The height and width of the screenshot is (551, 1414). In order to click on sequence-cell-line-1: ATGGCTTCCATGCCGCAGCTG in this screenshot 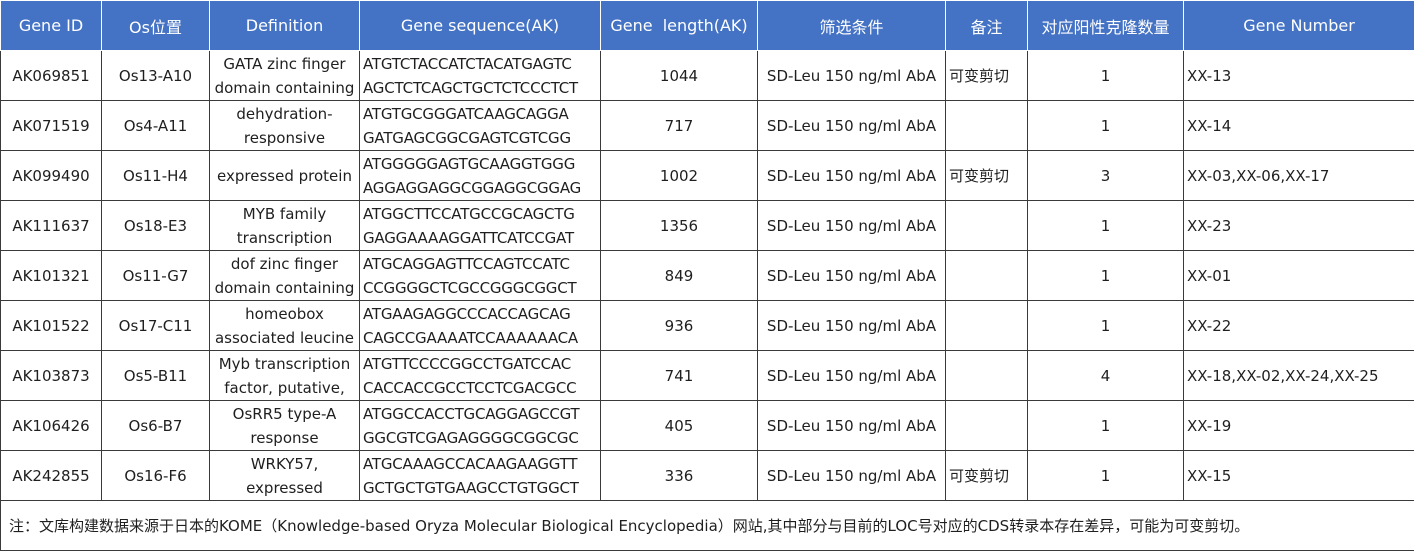, I will do `click(469, 213)`.